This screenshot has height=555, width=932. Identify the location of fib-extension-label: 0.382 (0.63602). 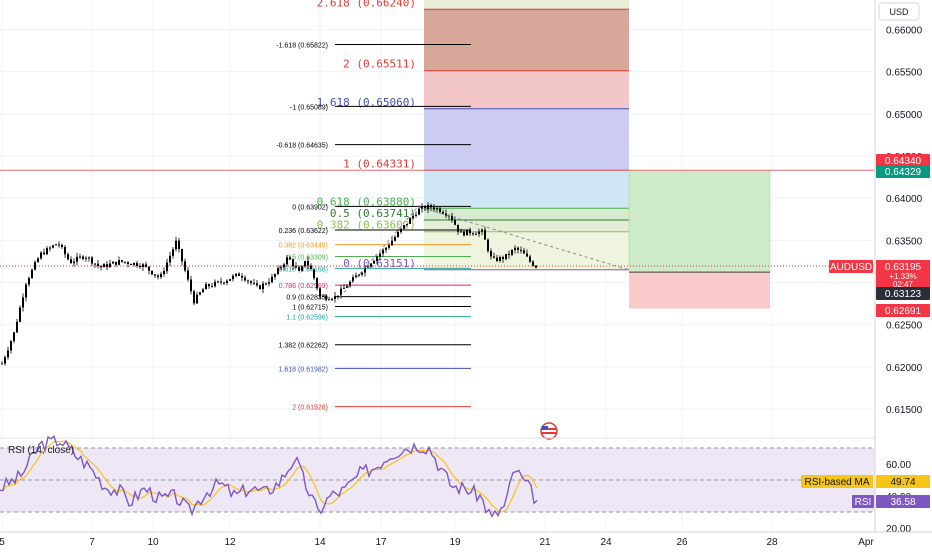
(366, 225).